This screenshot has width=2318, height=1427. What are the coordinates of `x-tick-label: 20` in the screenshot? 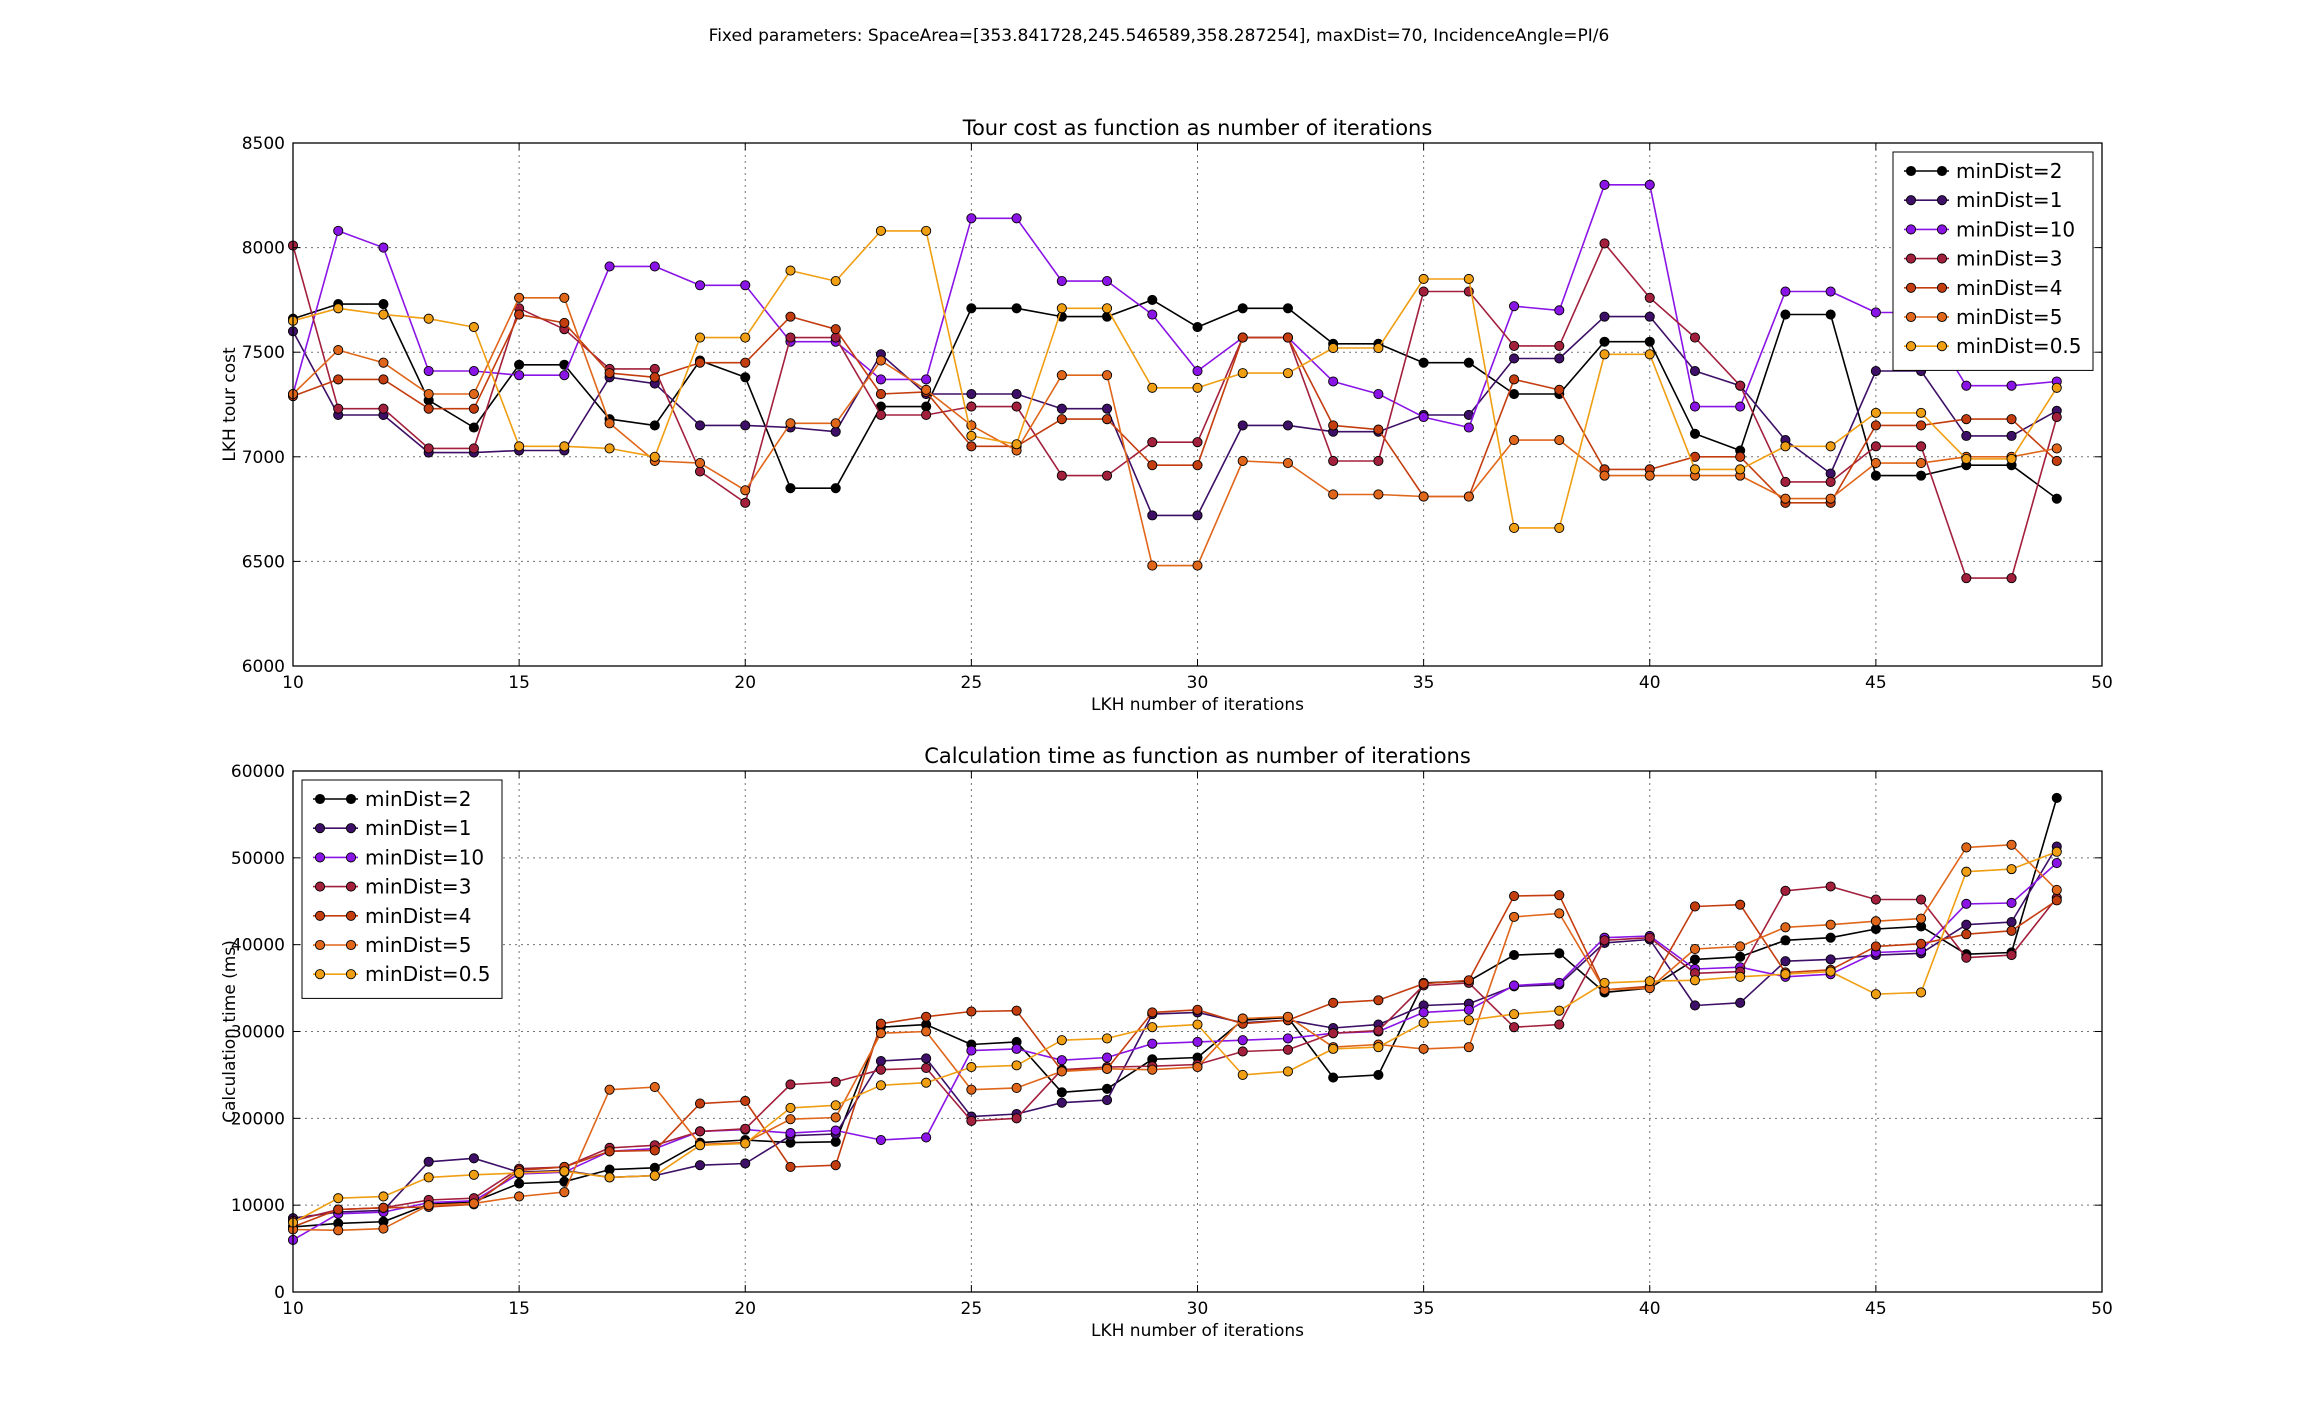 It's located at (745, 1309).